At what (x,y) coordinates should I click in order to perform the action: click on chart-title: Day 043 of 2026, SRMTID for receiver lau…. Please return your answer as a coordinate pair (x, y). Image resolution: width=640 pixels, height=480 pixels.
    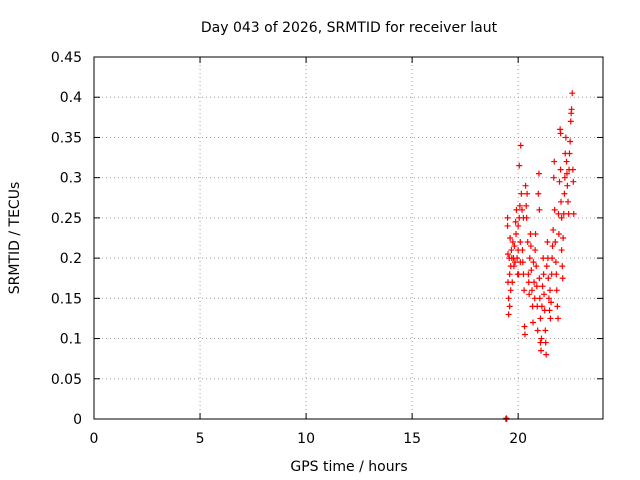
    Looking at the image, I should click on (349, 28).